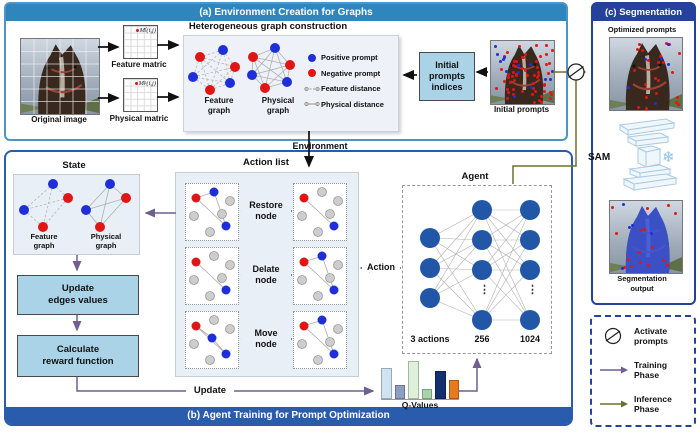 Image resolution: width=700 pixels, height=433 pixels. I want to click on positive-prompt-dot-icon, so click(312, 57).